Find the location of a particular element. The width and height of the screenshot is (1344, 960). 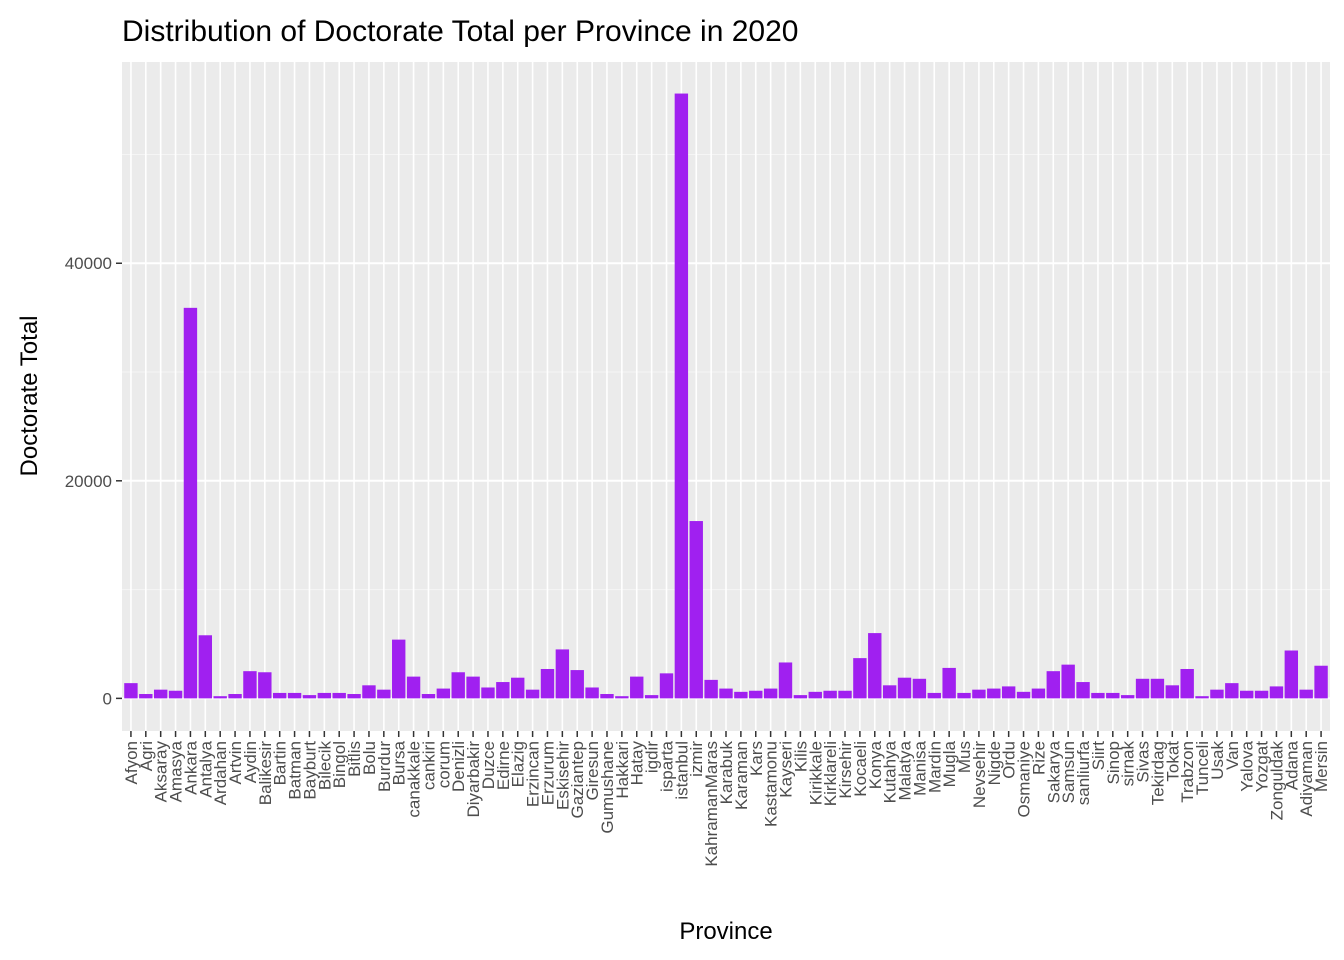

bar-Kocaeli is located at coordinates (860, 678).